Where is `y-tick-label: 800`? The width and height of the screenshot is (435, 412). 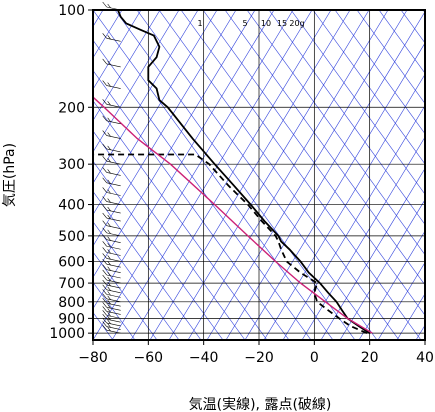
y-tick-label: 800 is located at coordinates (71, 303).